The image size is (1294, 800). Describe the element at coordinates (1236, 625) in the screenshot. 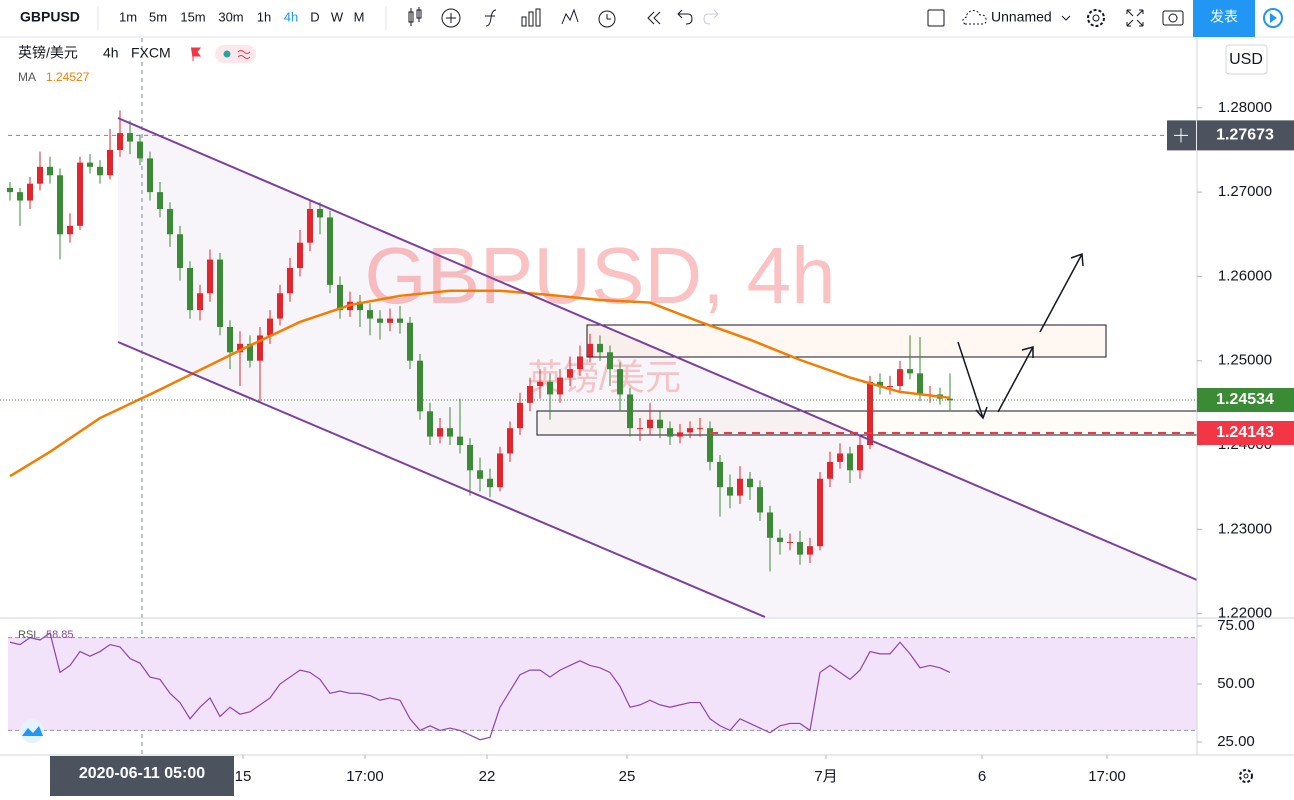

I see `rsi-tick-label: 75.00` at that location.